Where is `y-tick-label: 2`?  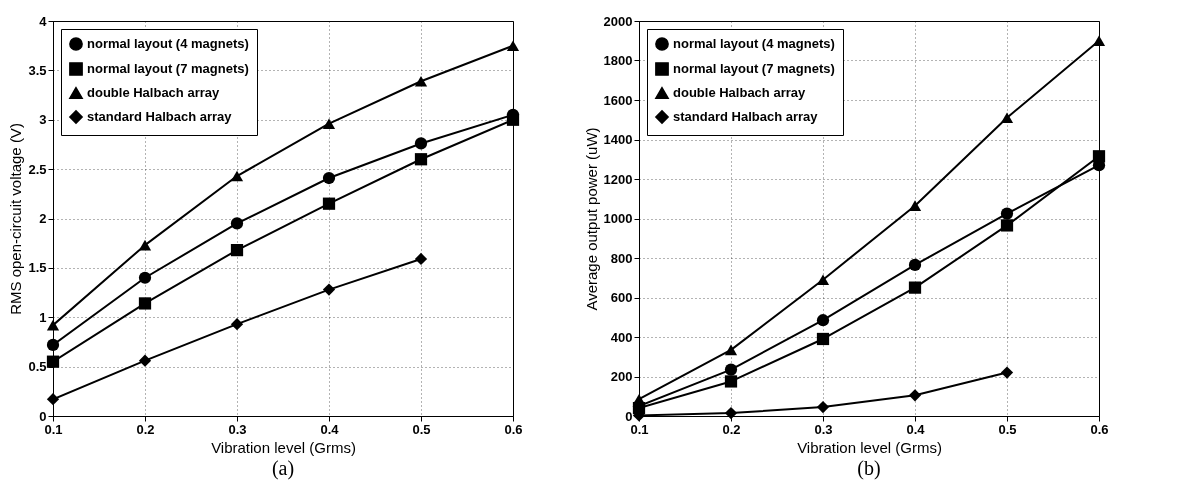 y-tick-label: 2 is located at coordinates (43, 218).